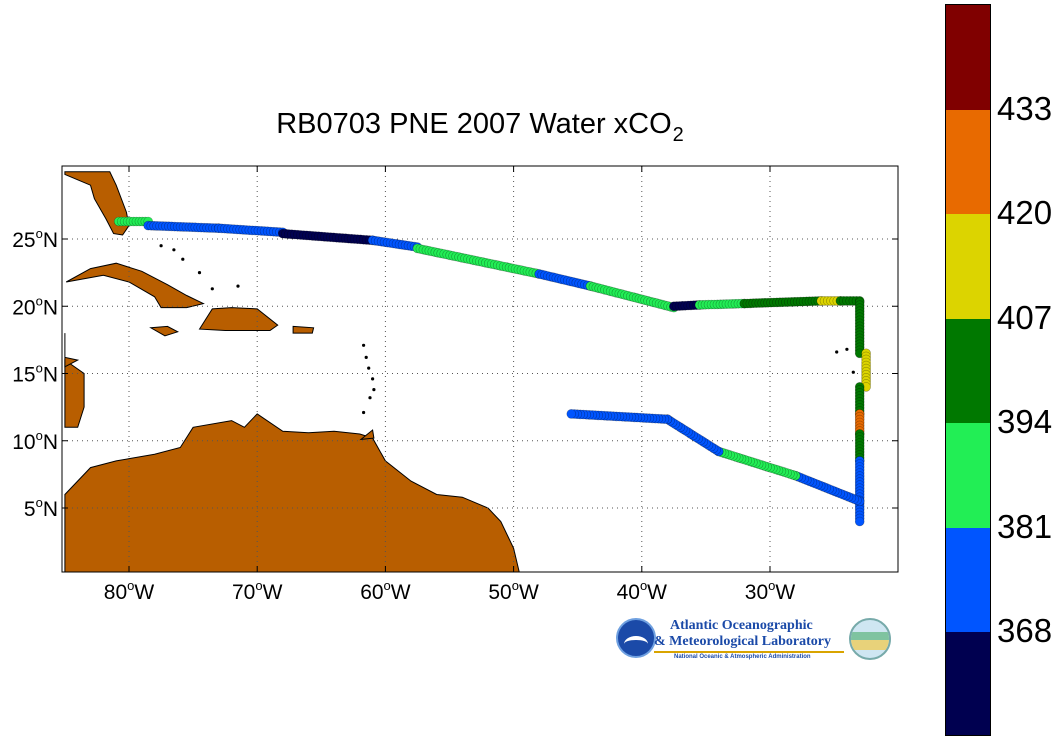  What do you see at coordinates (257, 591) in the screenshot?
I see `x-tick-label: 70oW` at bounding box center [257, 591].